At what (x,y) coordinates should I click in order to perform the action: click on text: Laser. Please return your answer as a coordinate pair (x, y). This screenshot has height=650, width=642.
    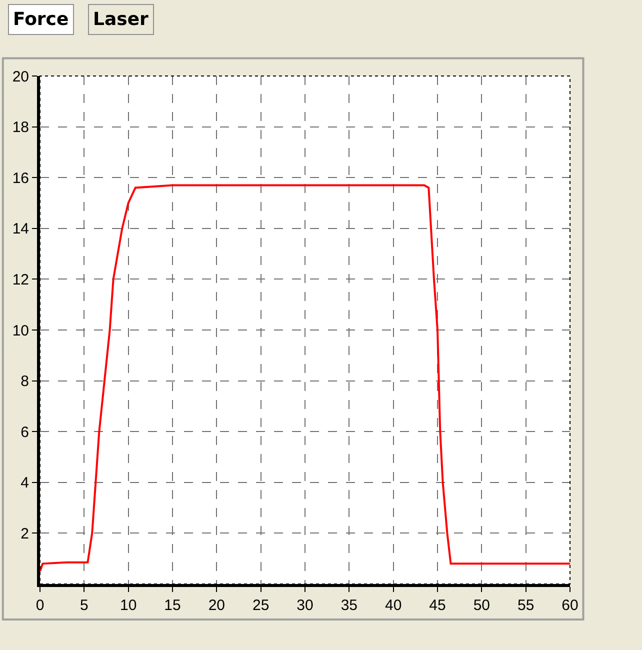
    Looking at the image, I should click on (121, 19).